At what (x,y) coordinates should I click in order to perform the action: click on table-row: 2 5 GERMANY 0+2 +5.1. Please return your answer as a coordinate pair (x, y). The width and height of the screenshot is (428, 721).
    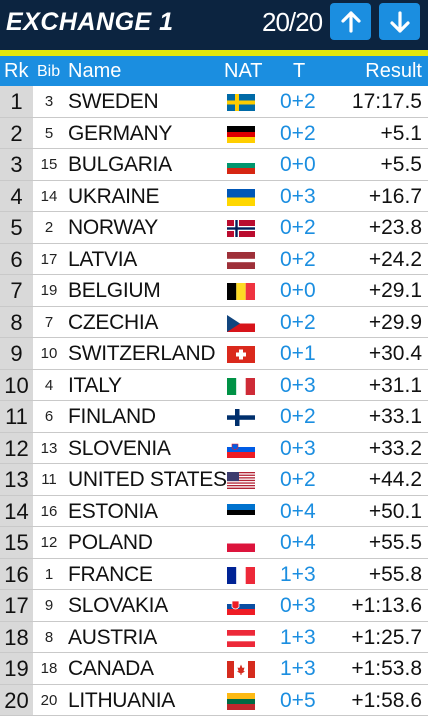
    Looking at the image, I should click on (214, 133).